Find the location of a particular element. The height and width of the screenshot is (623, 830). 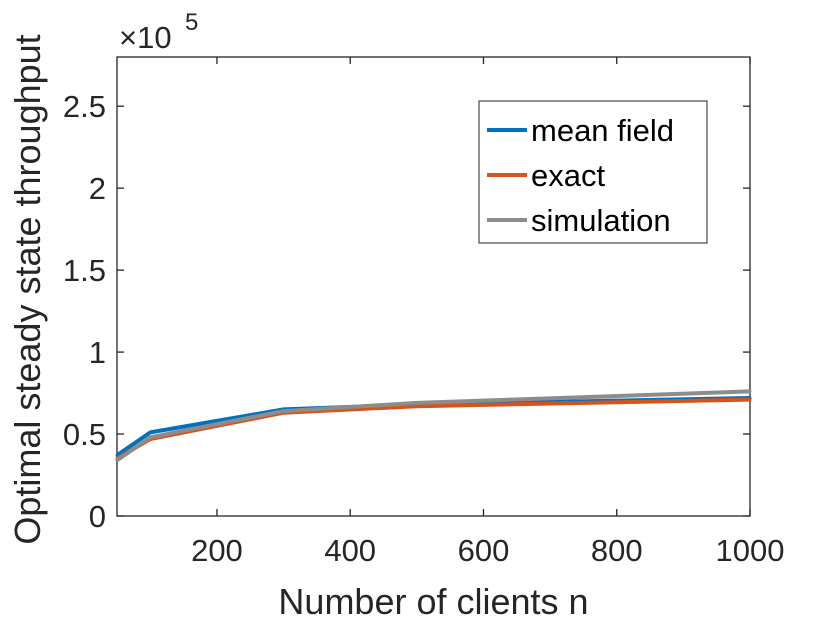

y-tick-label: 1.5 is located at coordinates (84, 270).